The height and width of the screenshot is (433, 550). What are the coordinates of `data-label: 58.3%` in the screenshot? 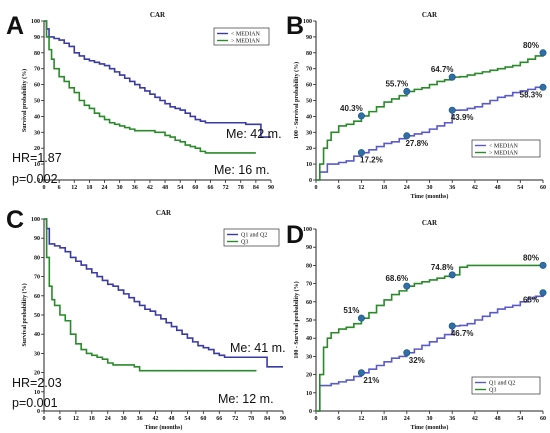 It's located at (531, 94).